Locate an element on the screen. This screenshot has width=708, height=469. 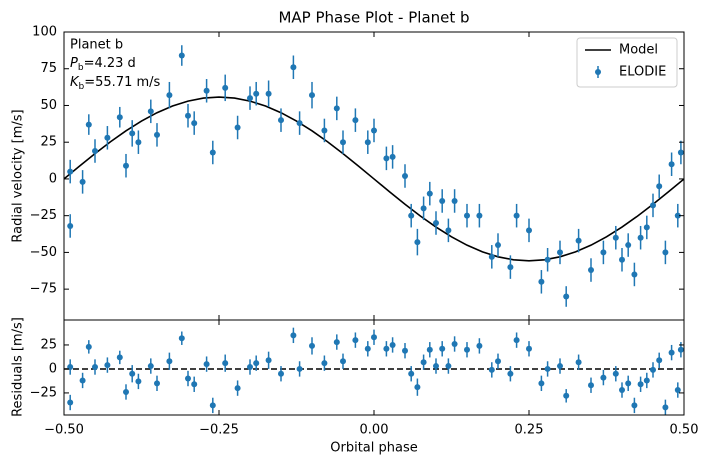
annotation-text: =55.71 m/s is located at coordinates (122, 82).